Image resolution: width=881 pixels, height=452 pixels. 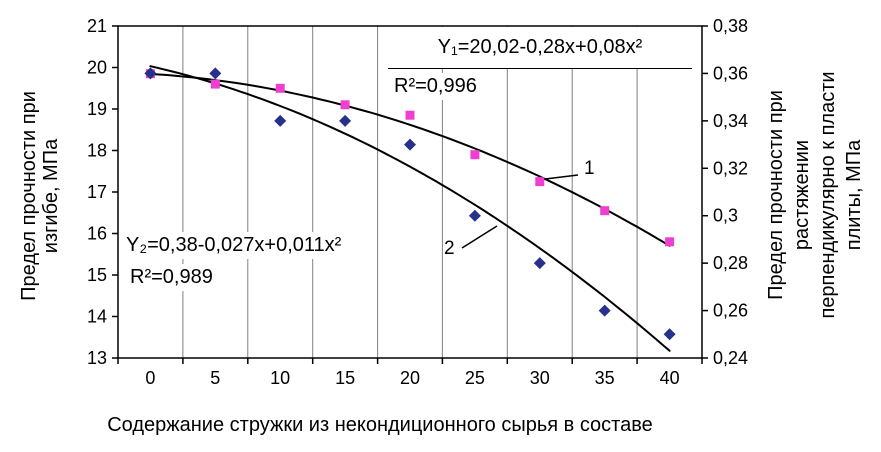 I want to click on right-axis-tick-label: 0,28, so click(x=730, y=263).